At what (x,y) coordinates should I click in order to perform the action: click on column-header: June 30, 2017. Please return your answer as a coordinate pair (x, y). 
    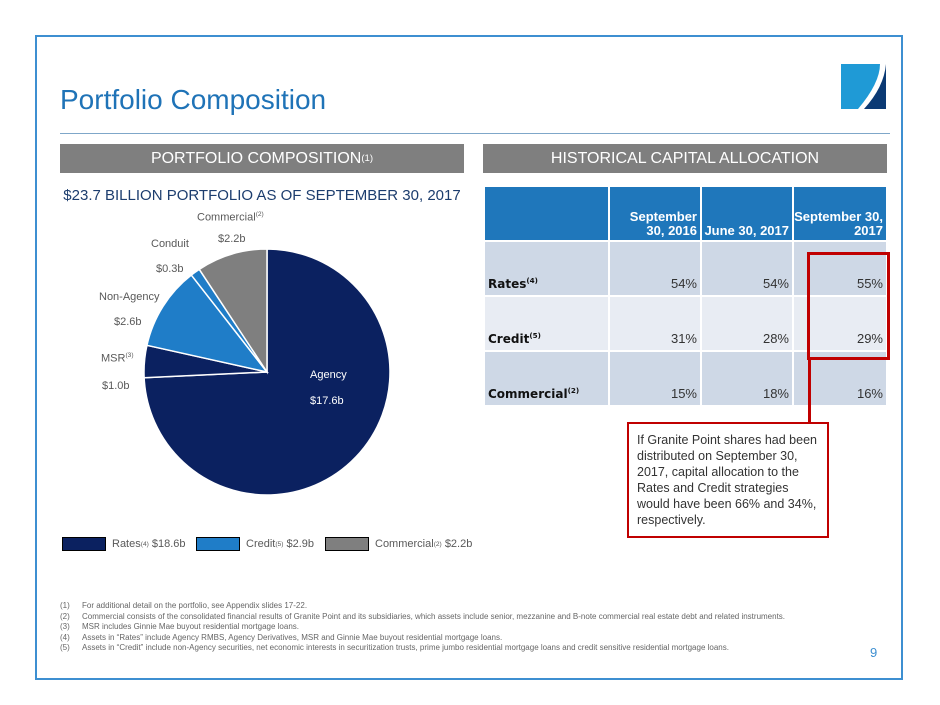
    Looking at the image, I should click on (747, 213).